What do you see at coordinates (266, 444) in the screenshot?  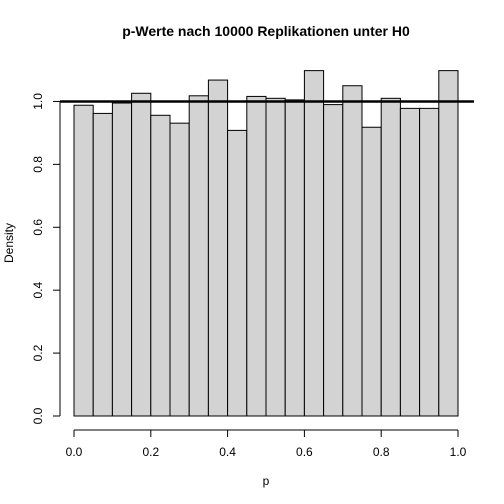 I see `x-axis: 0.0 0.2 0.4 0.6 0.8 1.0` at bounding box center [266, 444].